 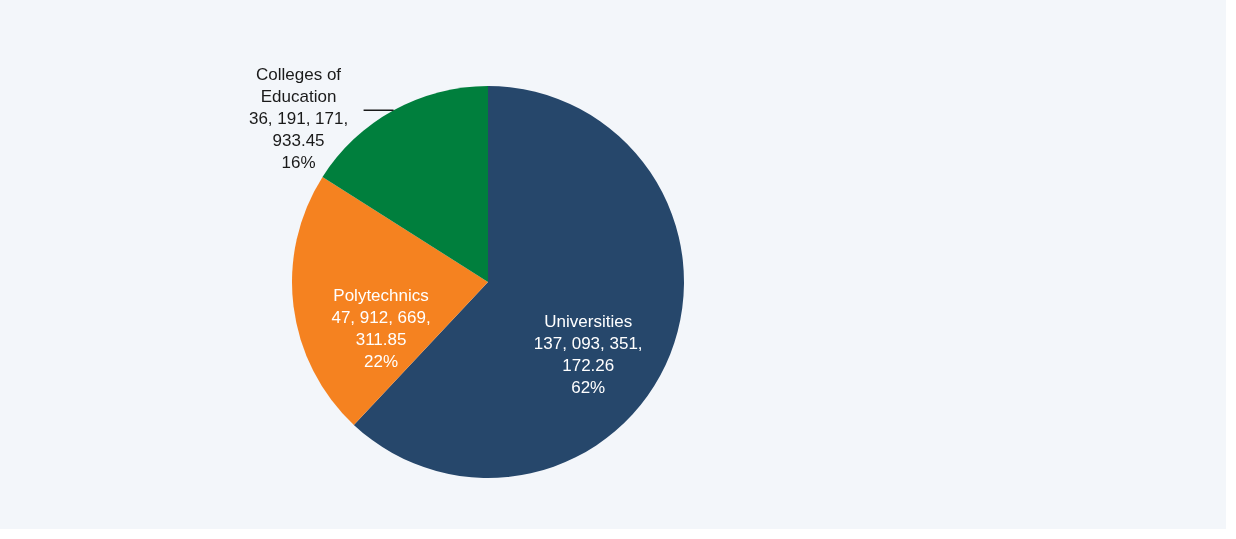 I want to click on data-label: 62%, so click(x=588, y=387).